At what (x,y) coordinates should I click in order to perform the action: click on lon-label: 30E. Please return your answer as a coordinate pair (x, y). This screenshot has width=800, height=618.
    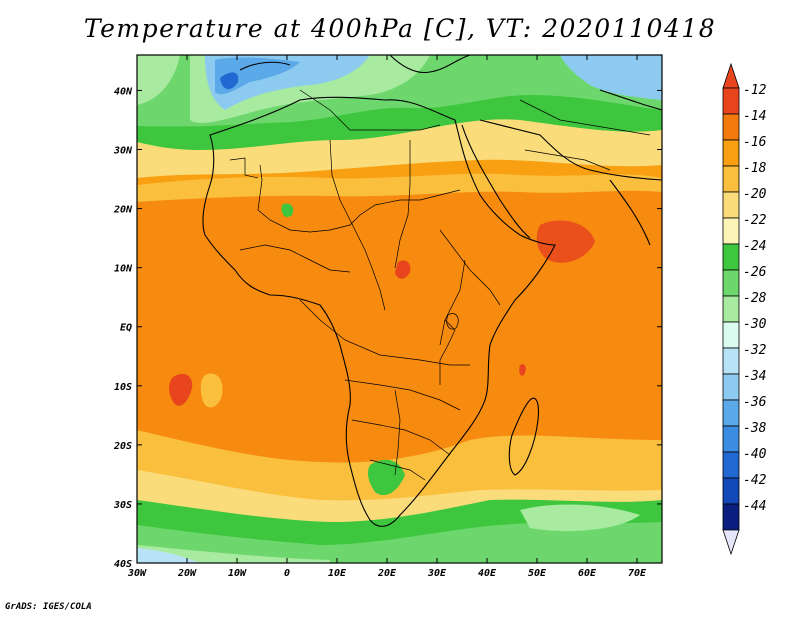
    Looking at the image, I should click on (437, 573).